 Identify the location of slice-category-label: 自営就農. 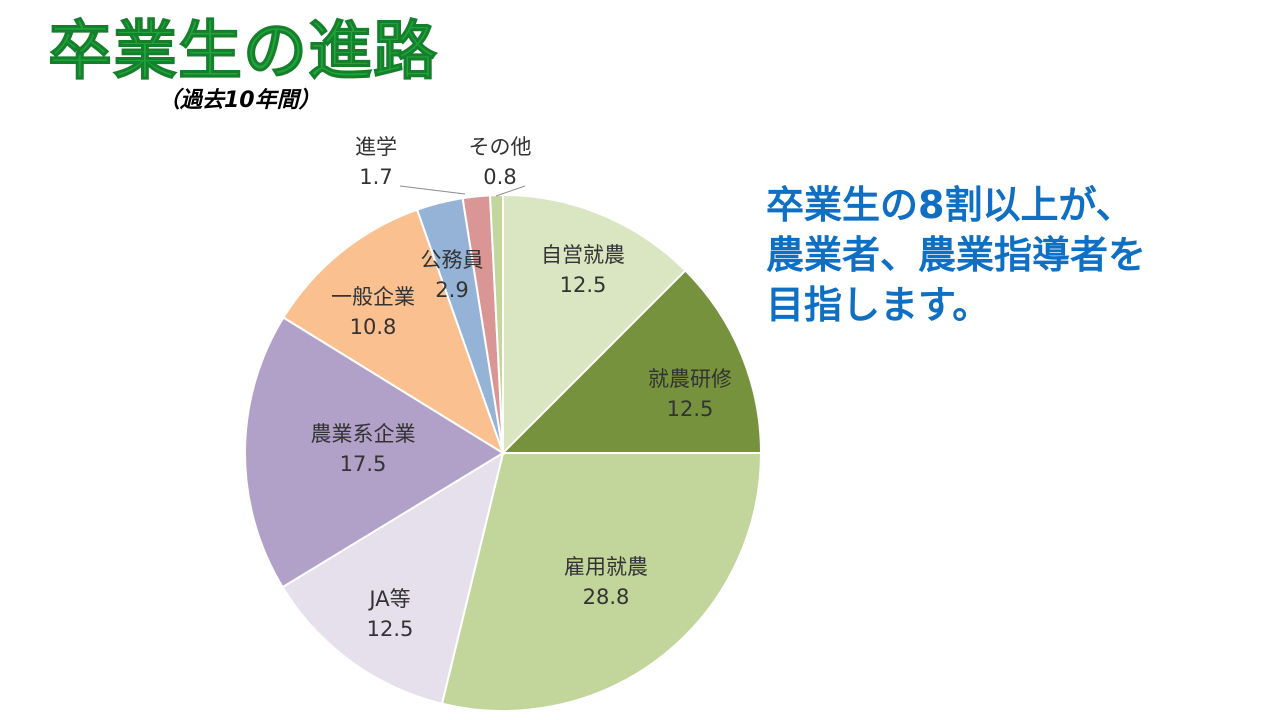
(583, 255).